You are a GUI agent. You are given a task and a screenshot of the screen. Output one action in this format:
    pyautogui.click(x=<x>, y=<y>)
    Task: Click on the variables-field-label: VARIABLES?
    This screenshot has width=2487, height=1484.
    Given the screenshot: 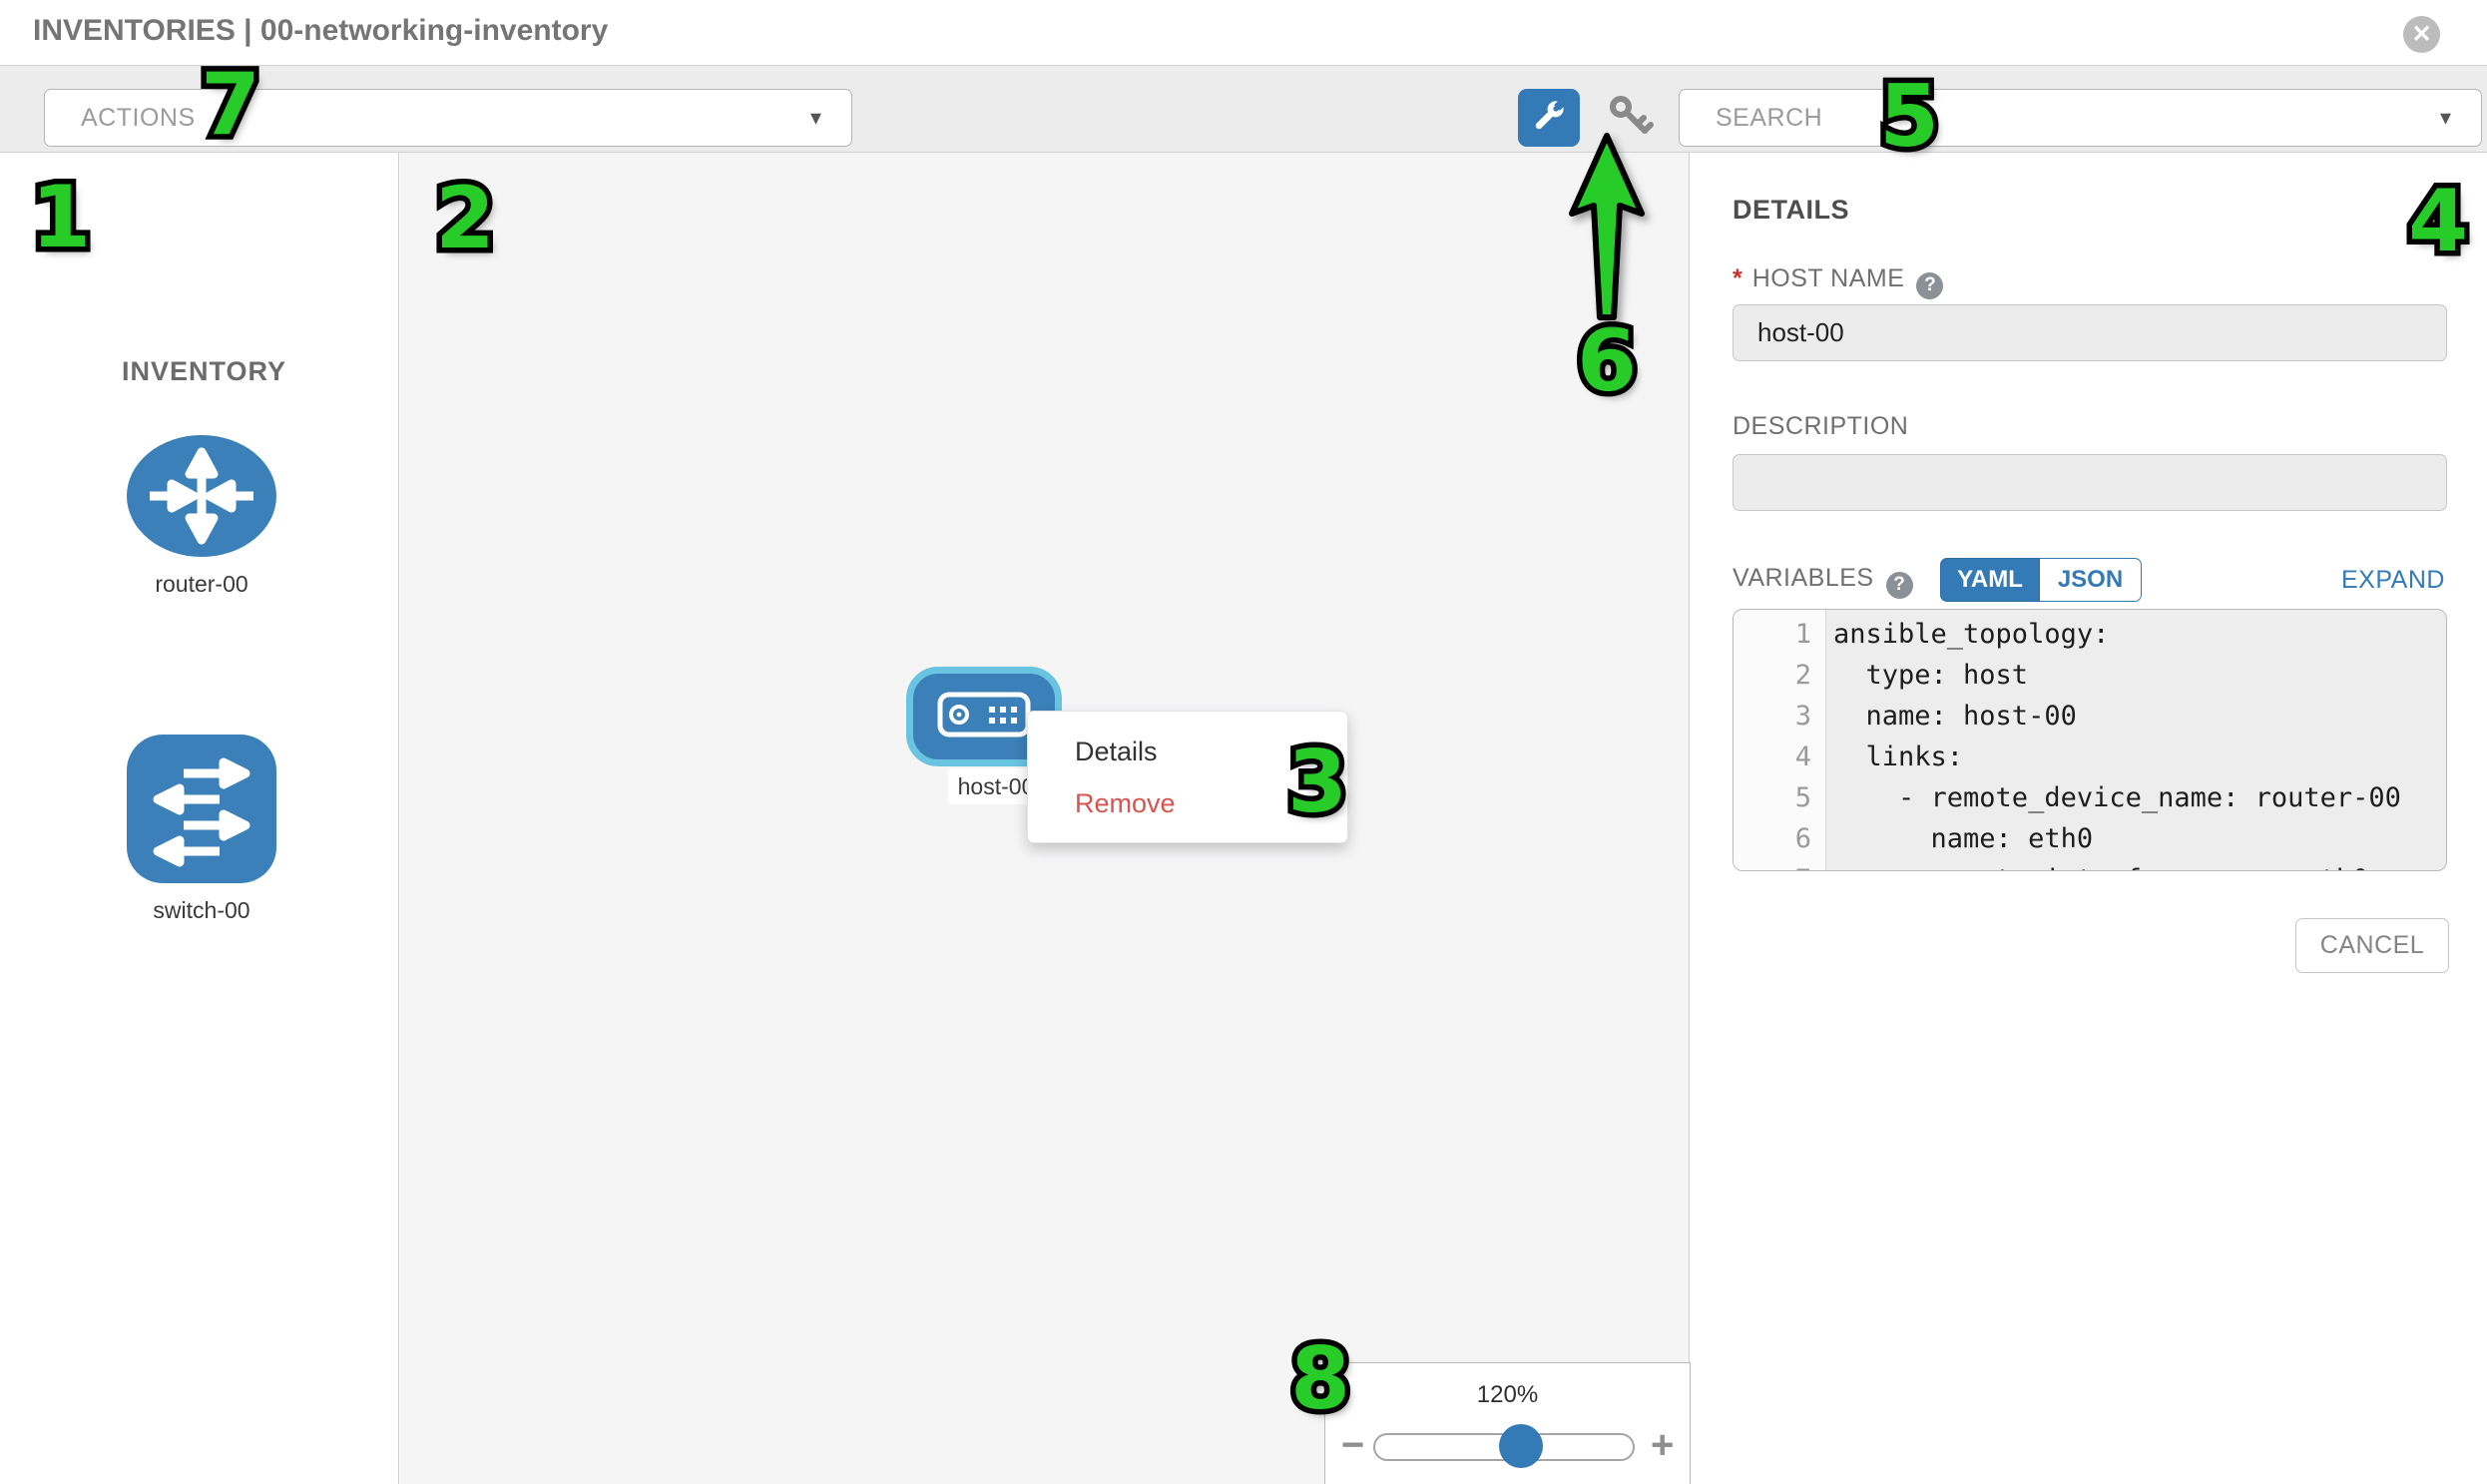 What is the action you would take?
    pyautogui.click(x=1823, y=581)
    